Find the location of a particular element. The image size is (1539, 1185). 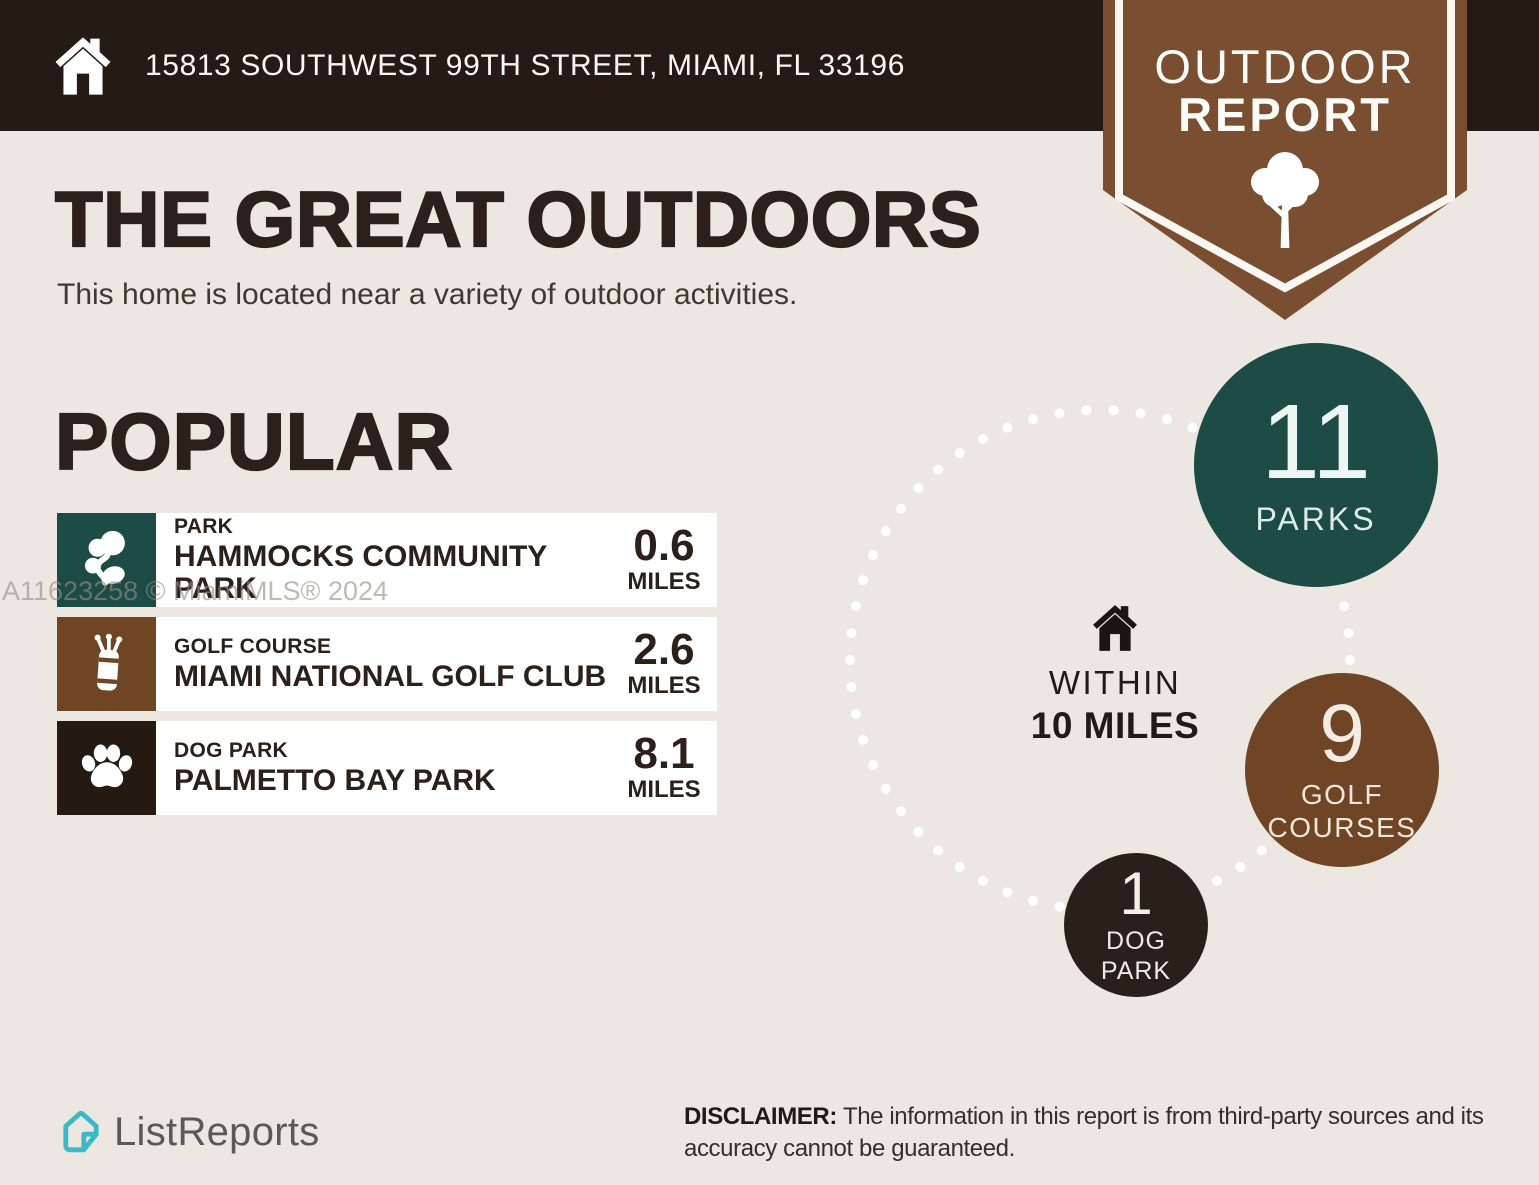

list-item-park: PARK HAMMOCKS COMMUNITY PARK 0.6 MILES is located at coordinates (387, 560).